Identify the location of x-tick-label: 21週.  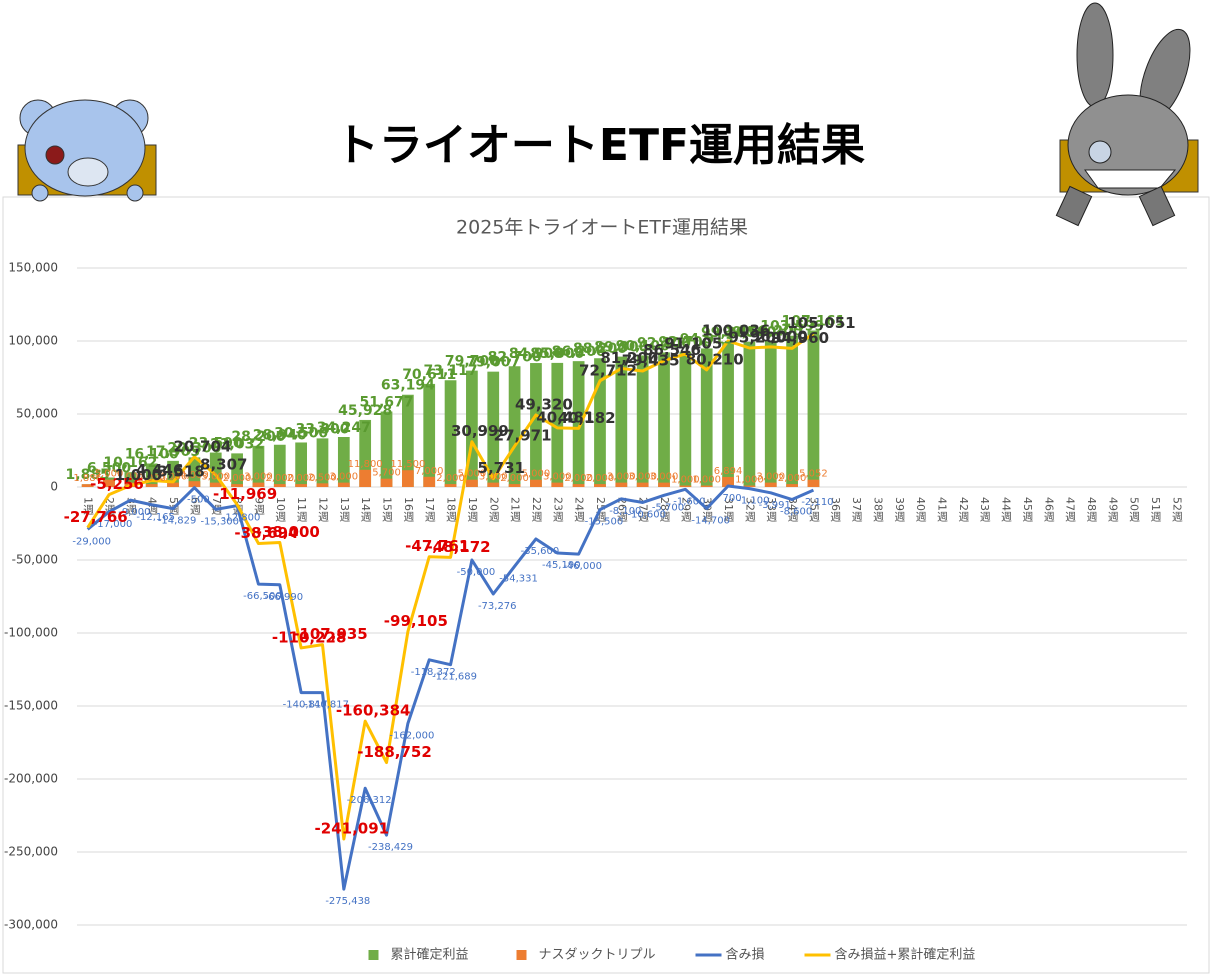
(515, 509).